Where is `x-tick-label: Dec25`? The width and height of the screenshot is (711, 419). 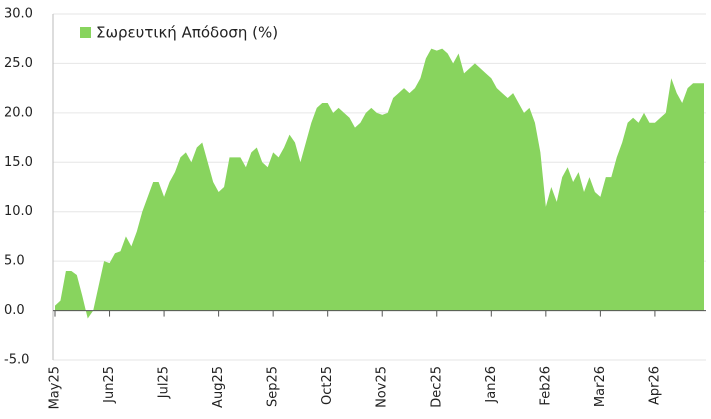 x-tick-label: Dec25 is located at coordinates (436, 387).